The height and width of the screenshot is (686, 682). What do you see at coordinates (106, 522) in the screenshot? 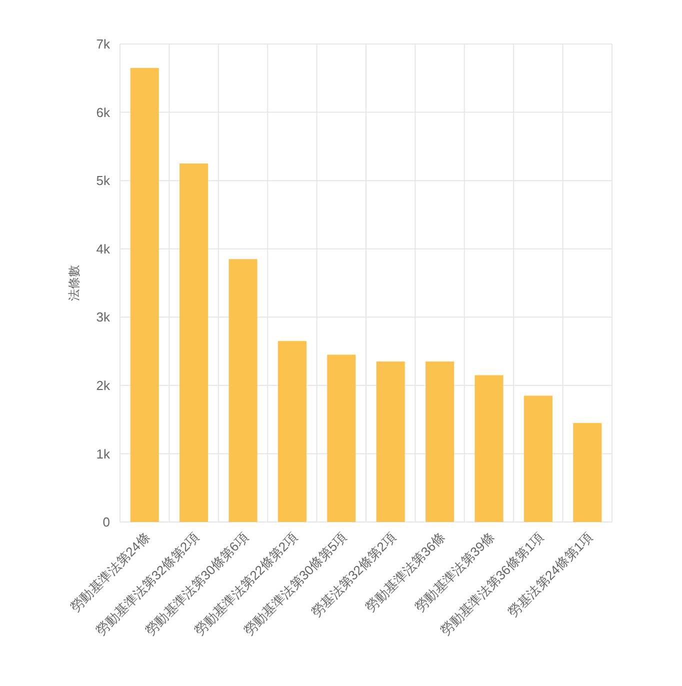
I see `y-tick-label: 0` at bounding box center [106, 522].